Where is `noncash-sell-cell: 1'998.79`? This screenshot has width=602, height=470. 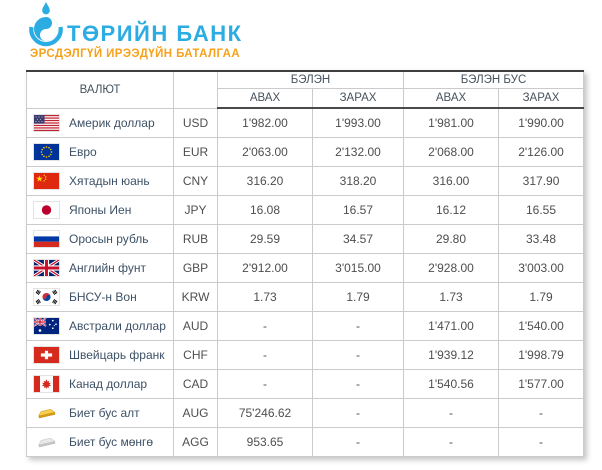
noncash-sell-cell: 1'998.79 is located at coordinates (541, 355).